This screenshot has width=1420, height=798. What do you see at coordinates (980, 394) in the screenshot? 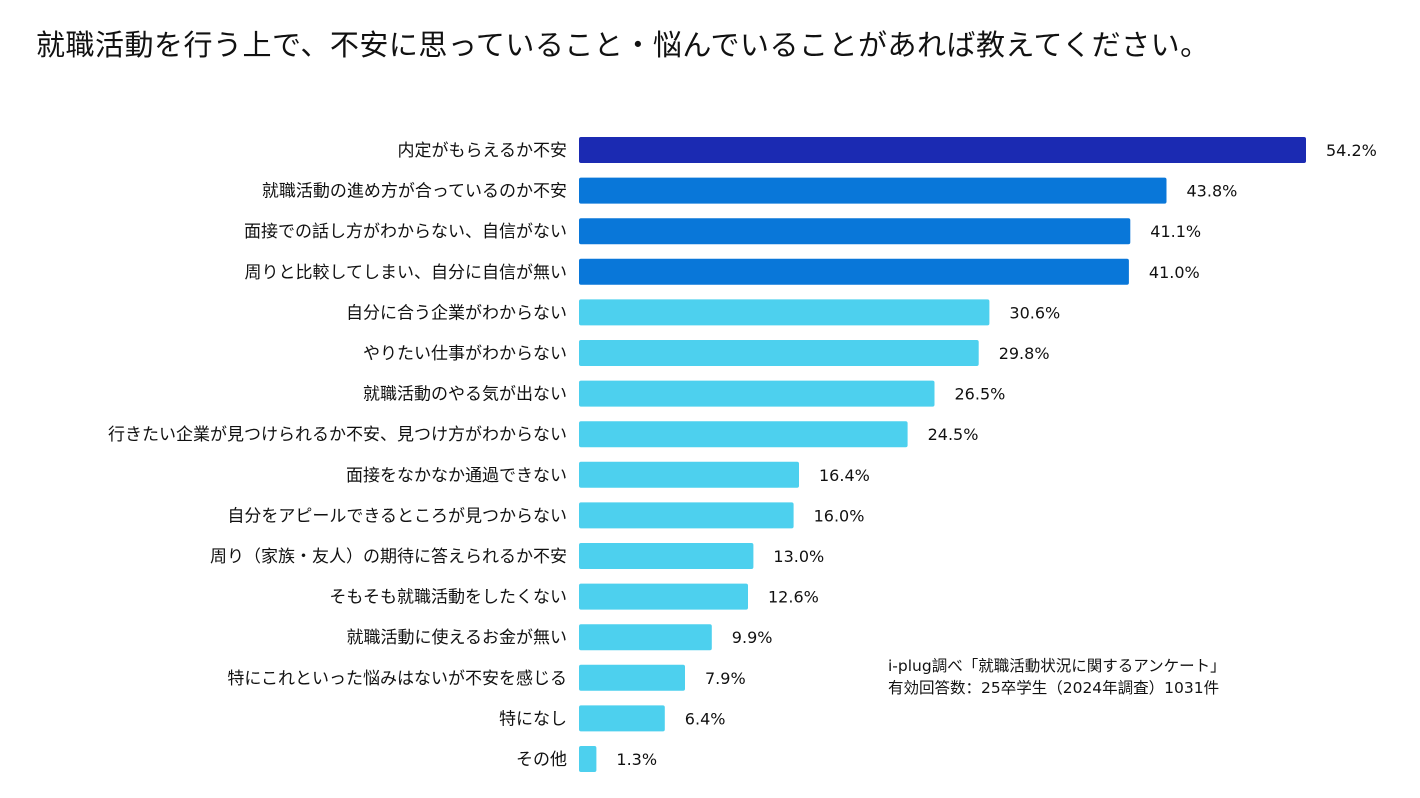
I see `value-label: 26.5%` at bounding box center [980, 394].